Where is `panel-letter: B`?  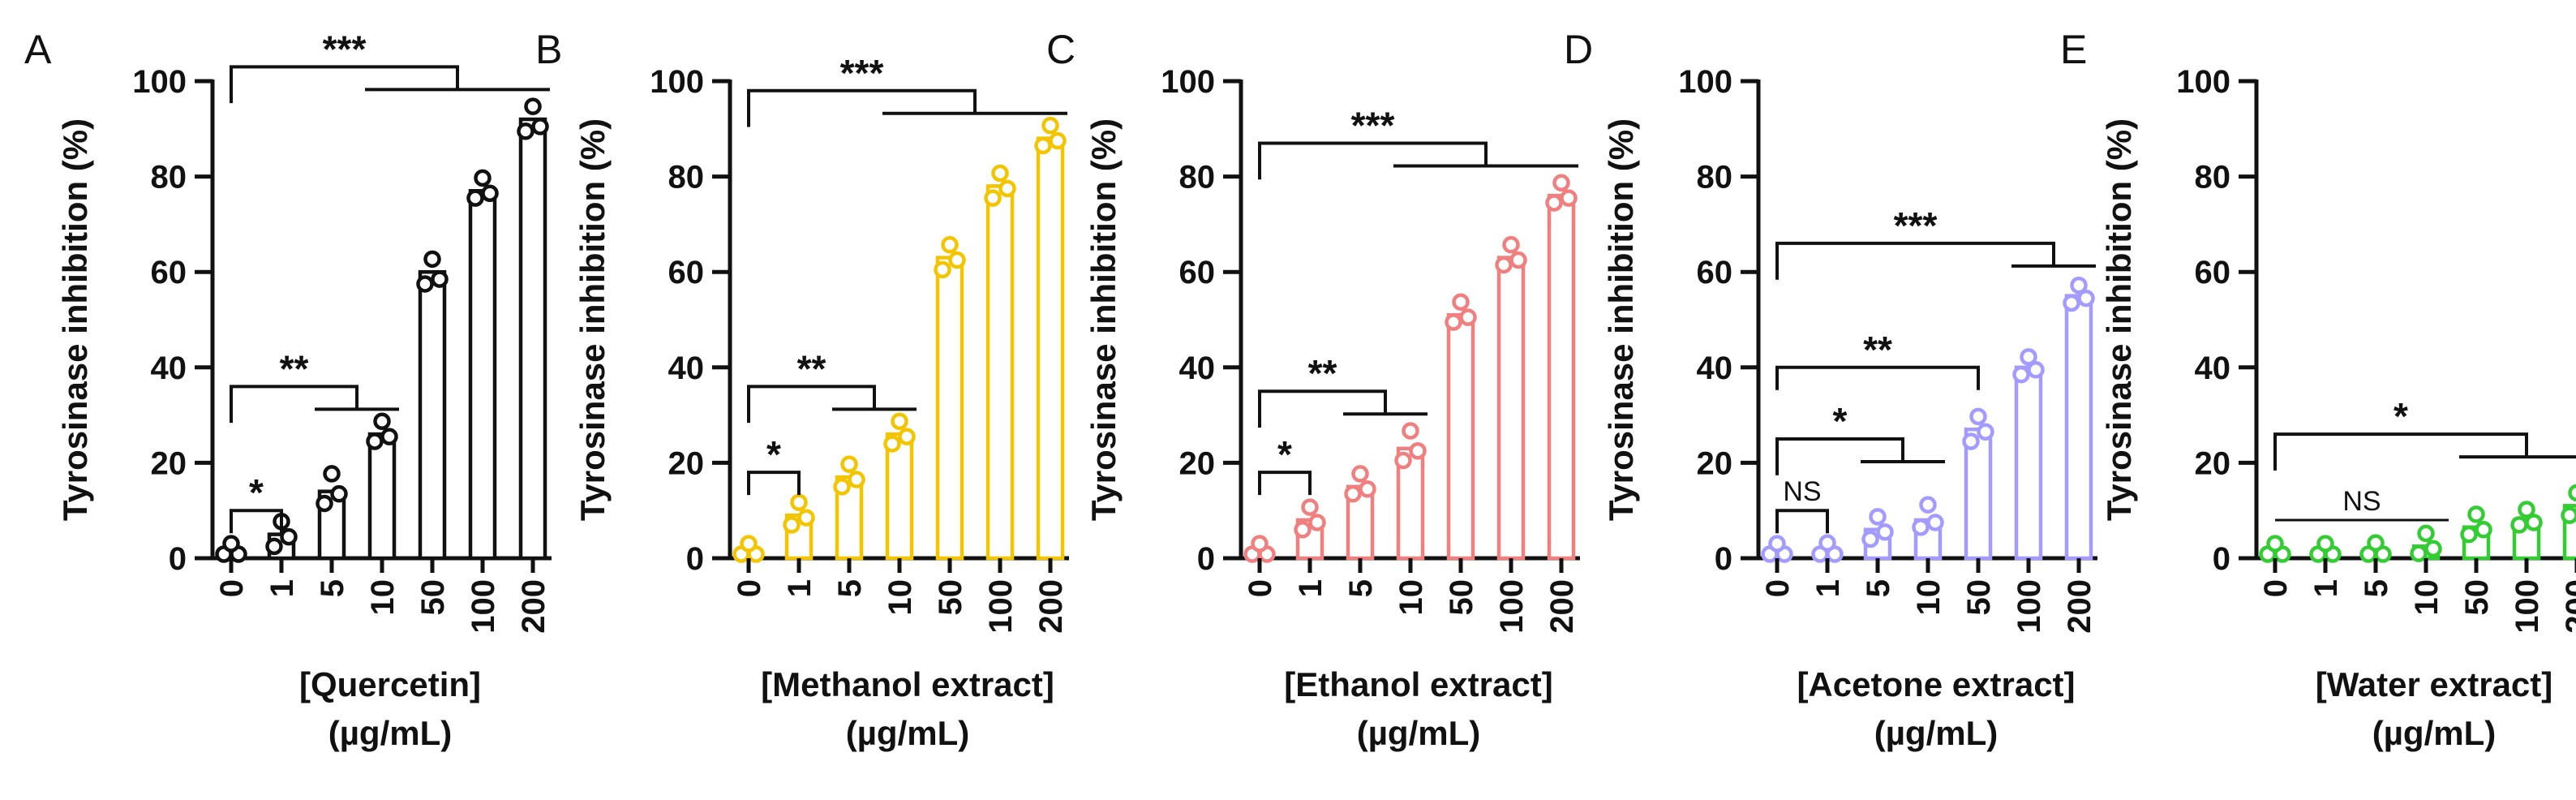 panel-letter: B is located at coordinates (548, 49).